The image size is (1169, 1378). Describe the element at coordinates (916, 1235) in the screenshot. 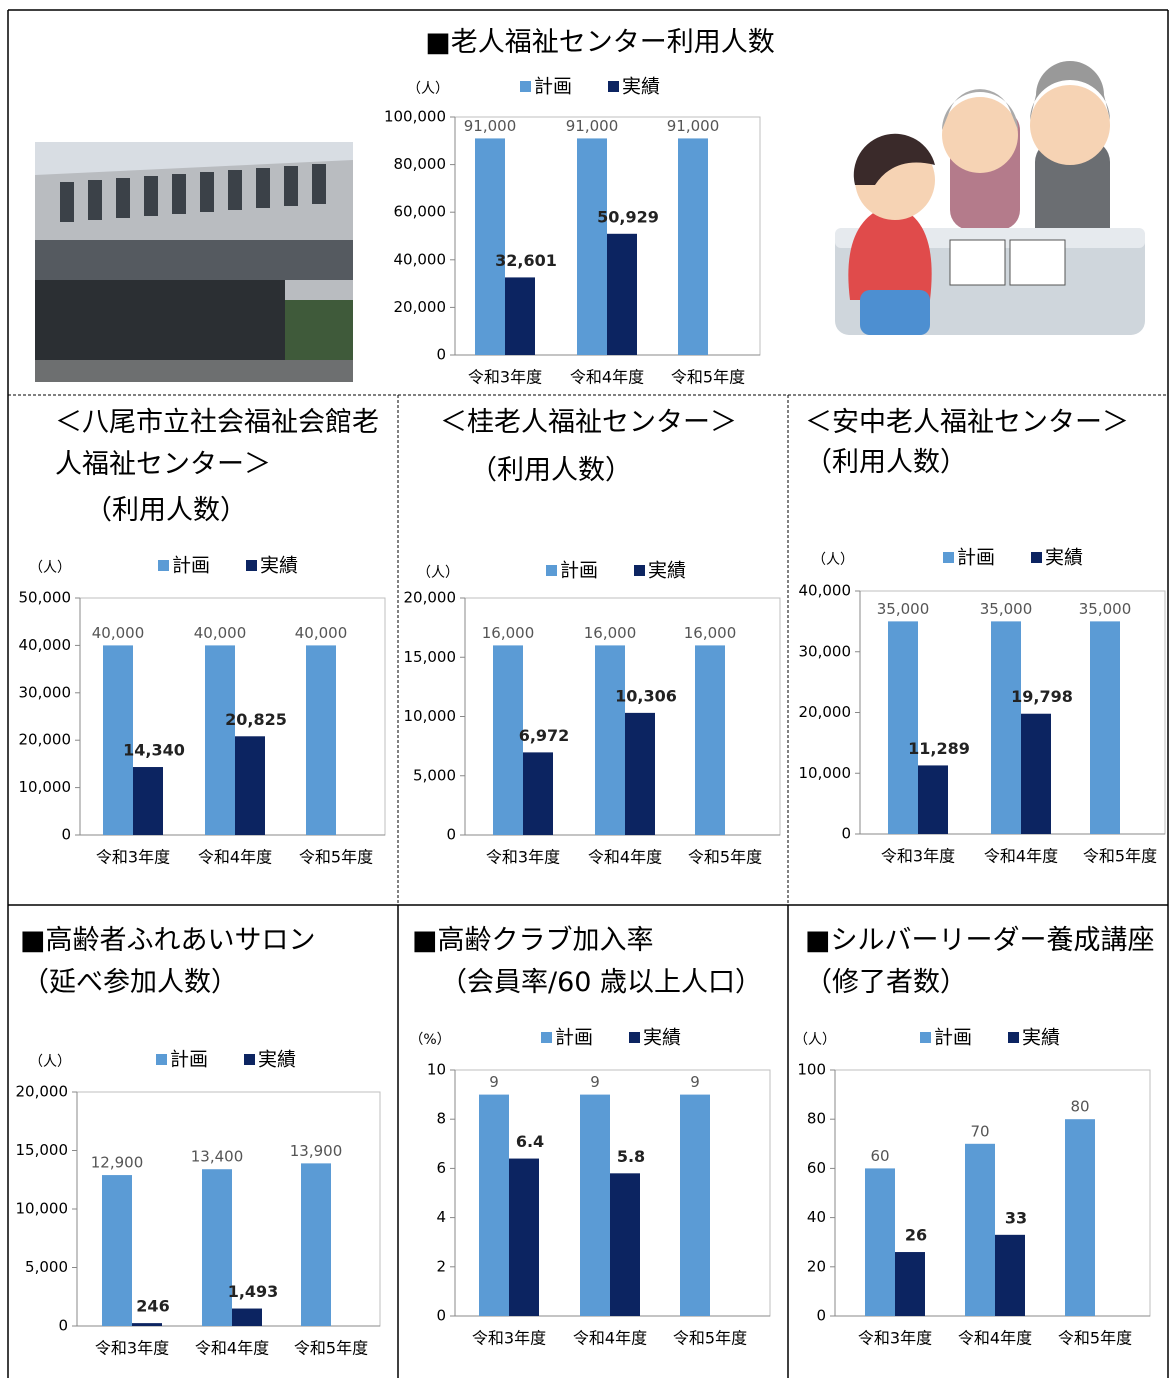

I see `actual-value-label: 26` at that location.